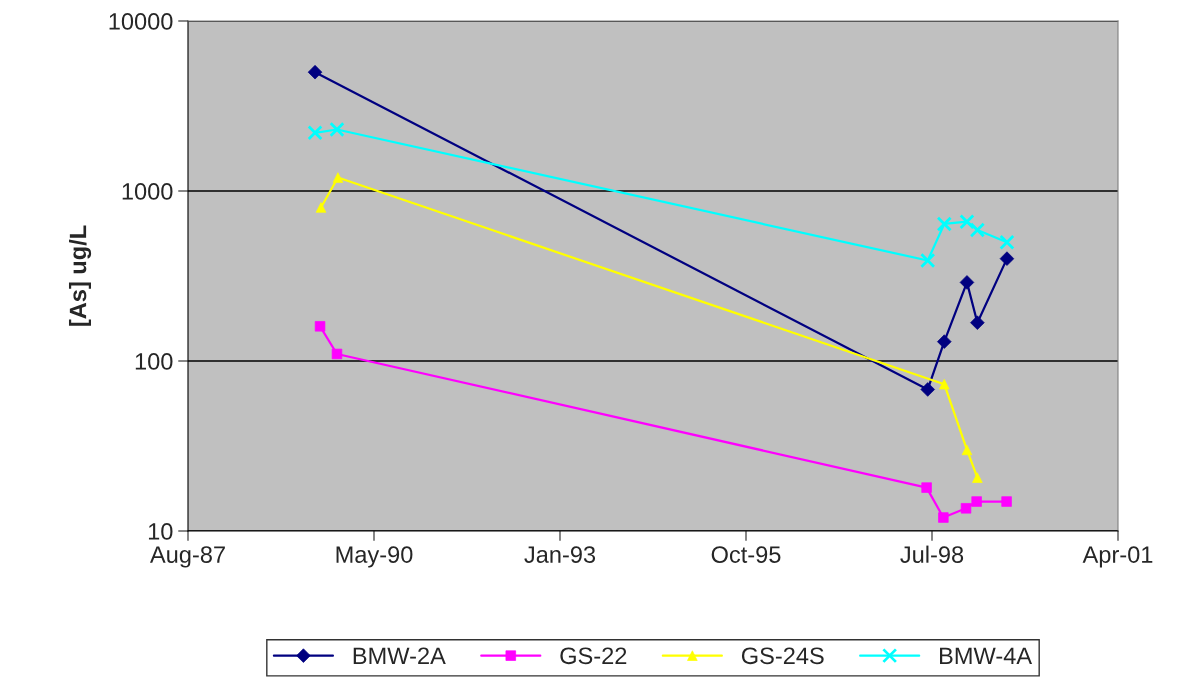 The image size is (1186, 681). I want to click on x-tick-label: Aug-87, so click(187, 557).